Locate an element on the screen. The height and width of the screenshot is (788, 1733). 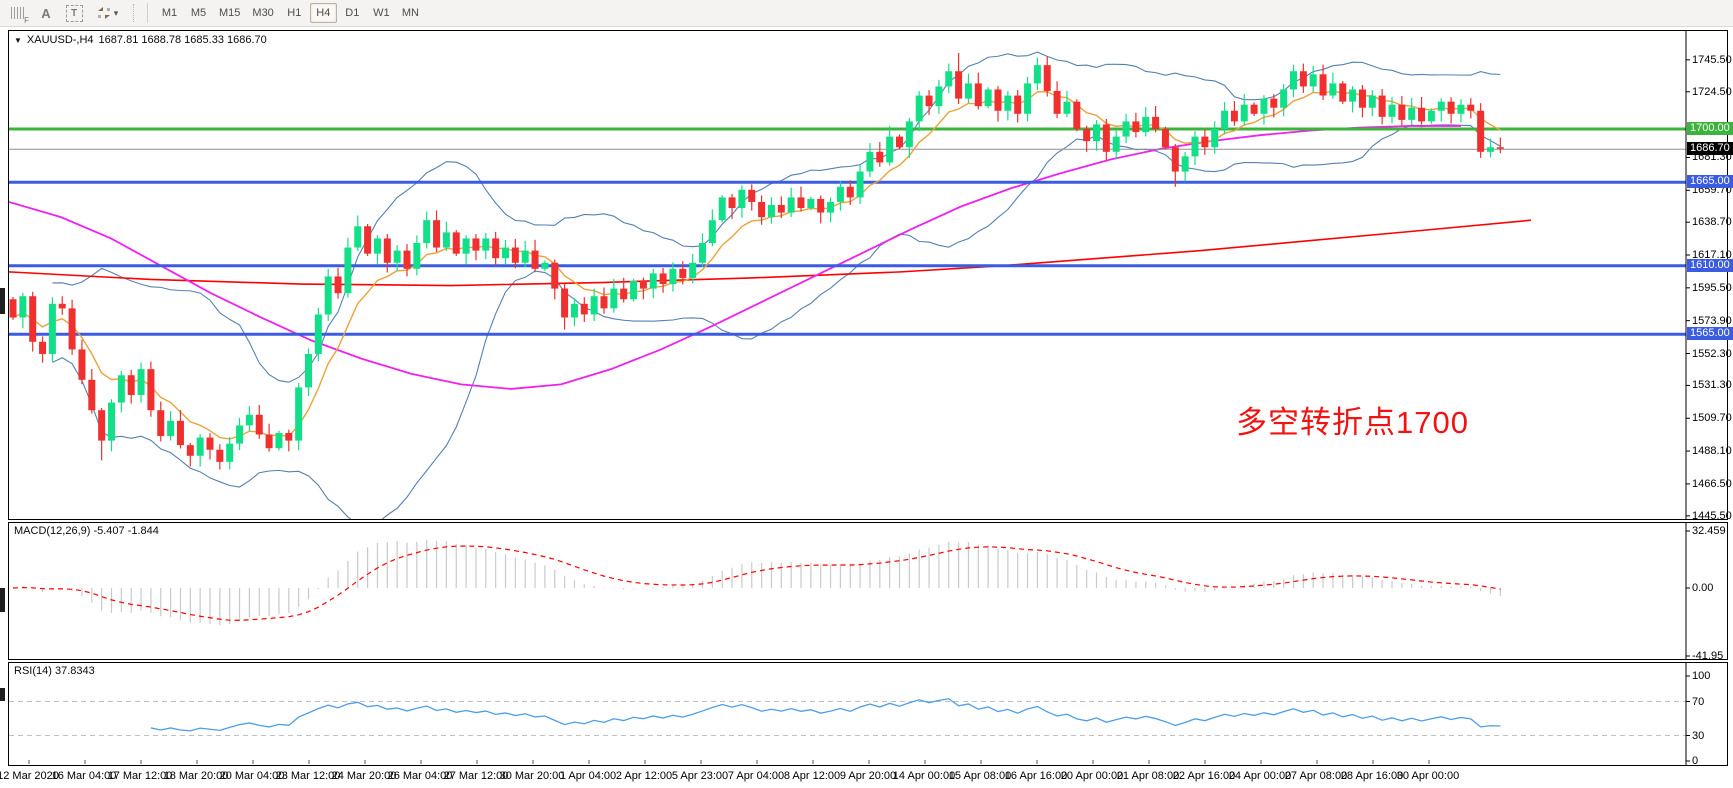
time-axis-label: 16 Mar 04:00 is located at coordinates (84, 776).